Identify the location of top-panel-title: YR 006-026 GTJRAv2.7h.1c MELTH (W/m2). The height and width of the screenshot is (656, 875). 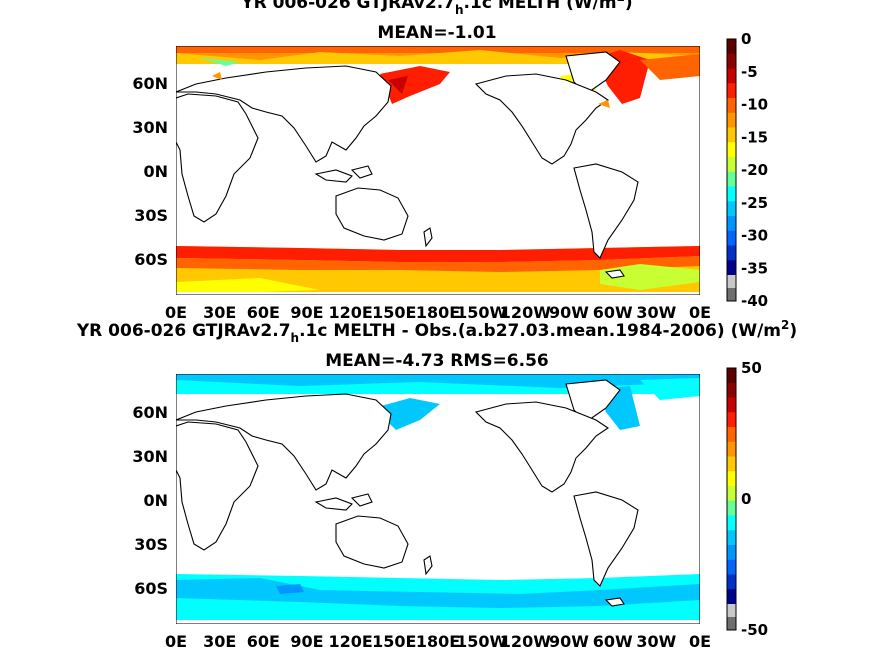
(436, 8).